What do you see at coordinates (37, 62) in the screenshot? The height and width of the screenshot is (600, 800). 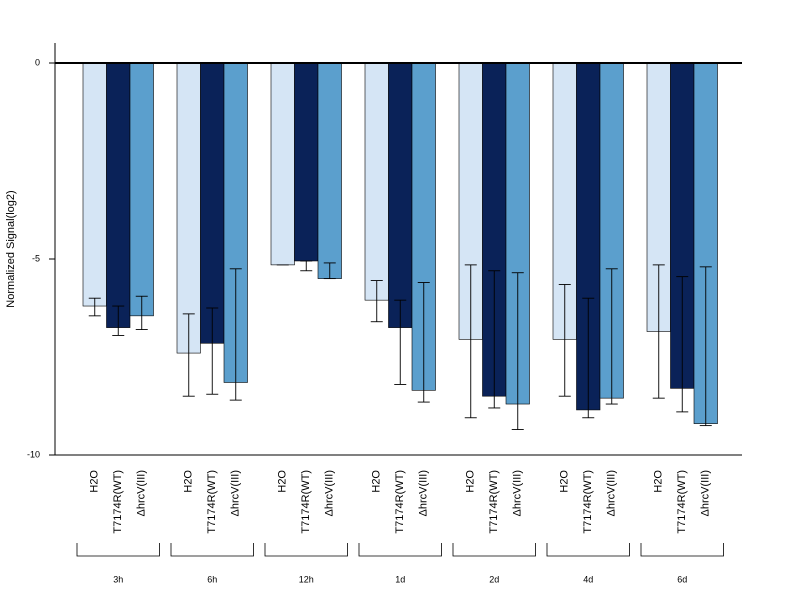 I see `y-tick-label: 0` at bounding box center [37, 62].